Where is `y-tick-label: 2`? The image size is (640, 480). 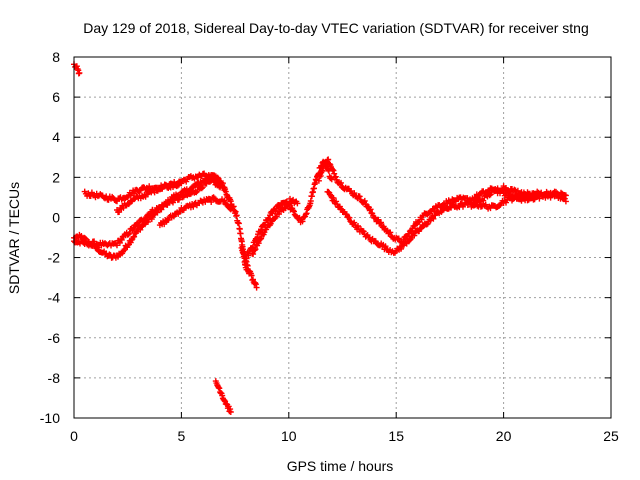
y-tick-label: 2 is located at coordinates (56, 177).